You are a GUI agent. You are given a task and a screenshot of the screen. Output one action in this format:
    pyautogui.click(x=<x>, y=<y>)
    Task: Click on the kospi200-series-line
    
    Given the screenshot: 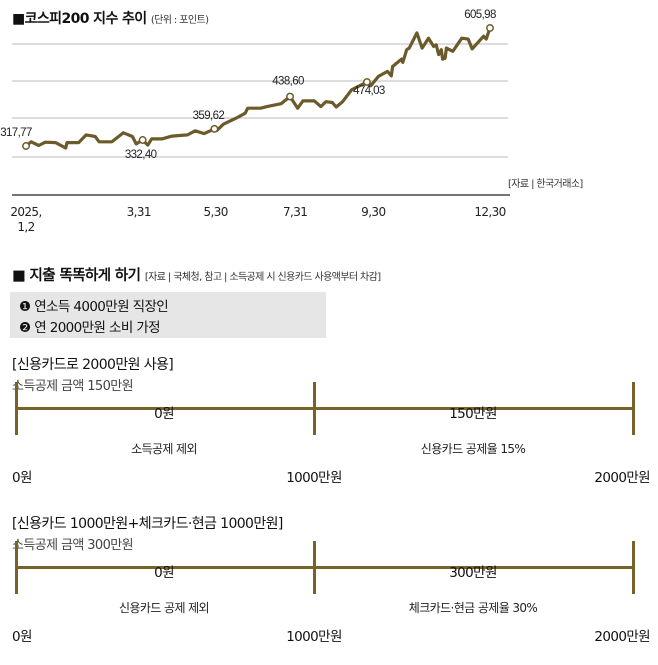 What is the action you would take?
    pyautogui.click(x=258, y=88)
    